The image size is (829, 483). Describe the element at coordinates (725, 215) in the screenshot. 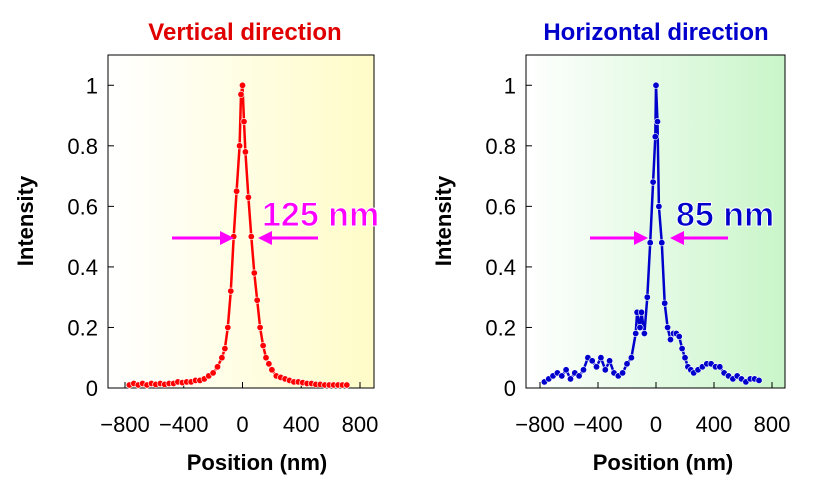

I see `fwhm-annotation: 85 nm` at that location.